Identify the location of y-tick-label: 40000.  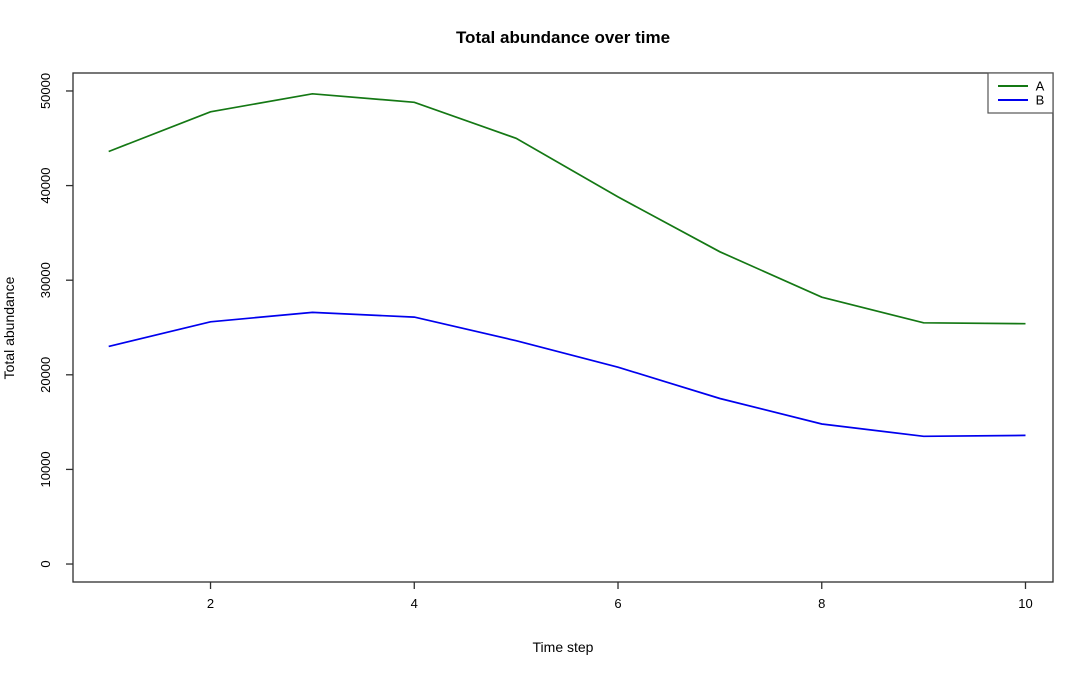
(45, 186).